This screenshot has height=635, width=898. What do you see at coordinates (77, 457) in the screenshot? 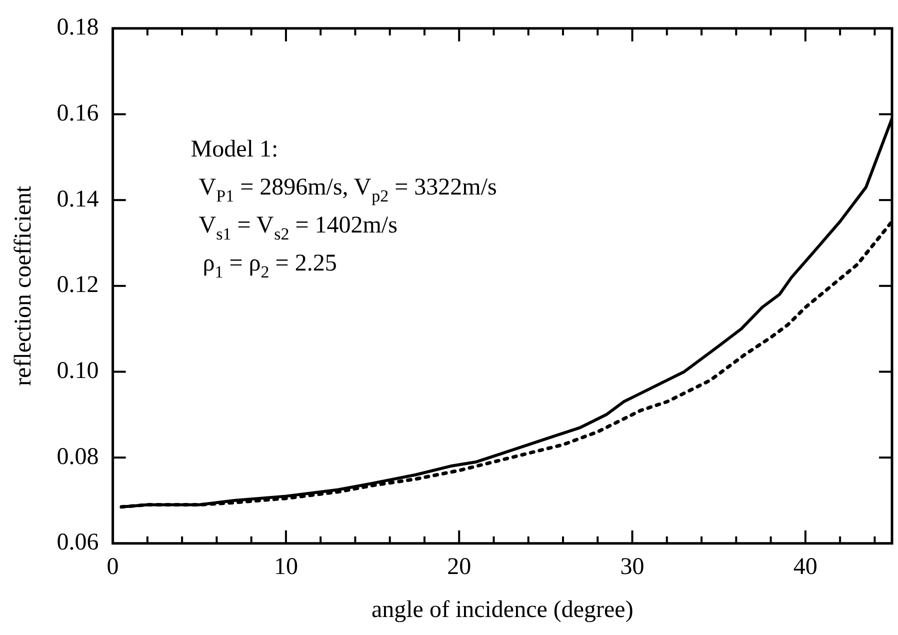
I see `y-tick-label: 0.08` at bounding box center [77, 457].